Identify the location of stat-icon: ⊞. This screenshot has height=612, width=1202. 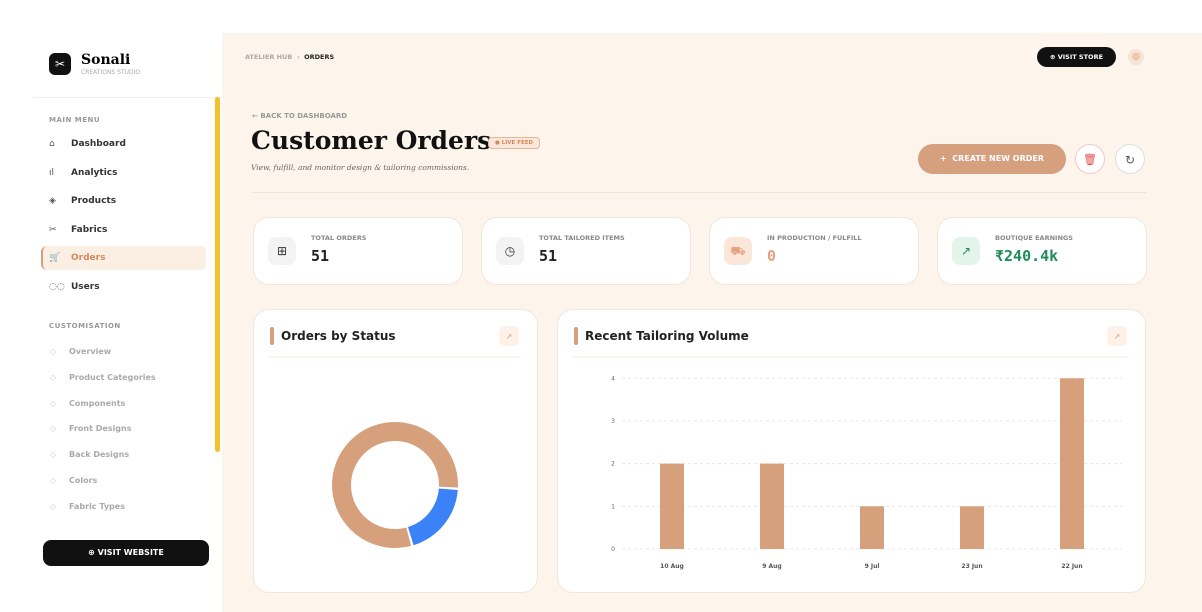
(282, 251).